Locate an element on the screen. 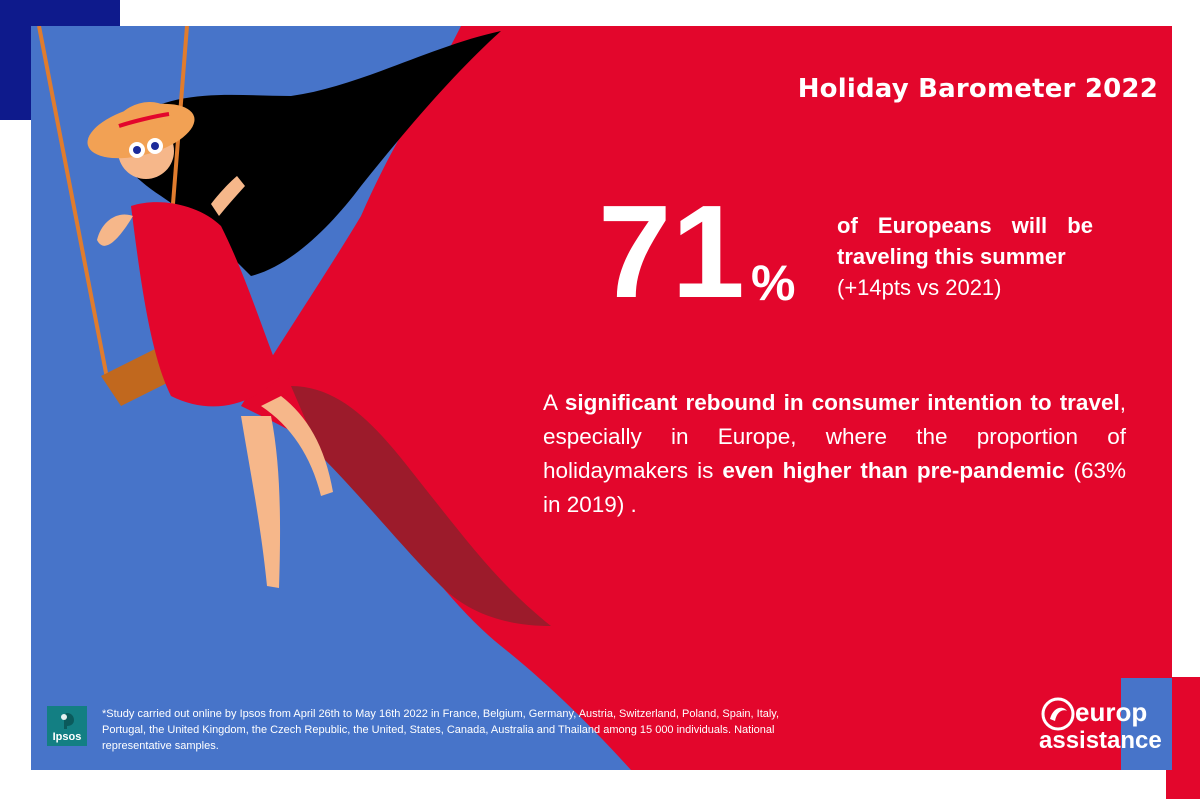  flowing-hair is located at coordinates (310, 153).